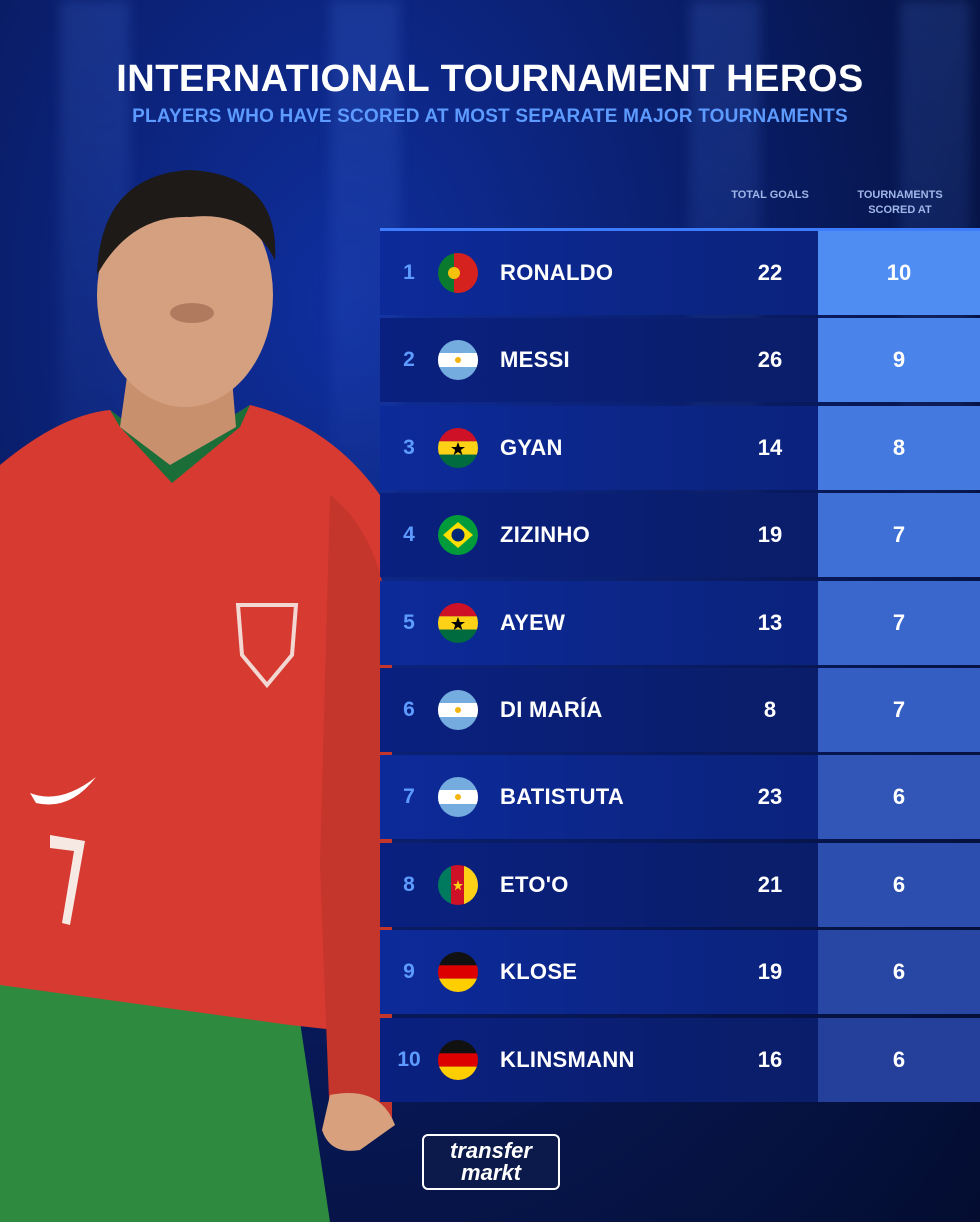 The width and height of the screenshot is (980, 1222). What do you see at coordinates (409, 1059) in the screenshot?
I see `rank-number: 10` at bounding box center [409, 1059].